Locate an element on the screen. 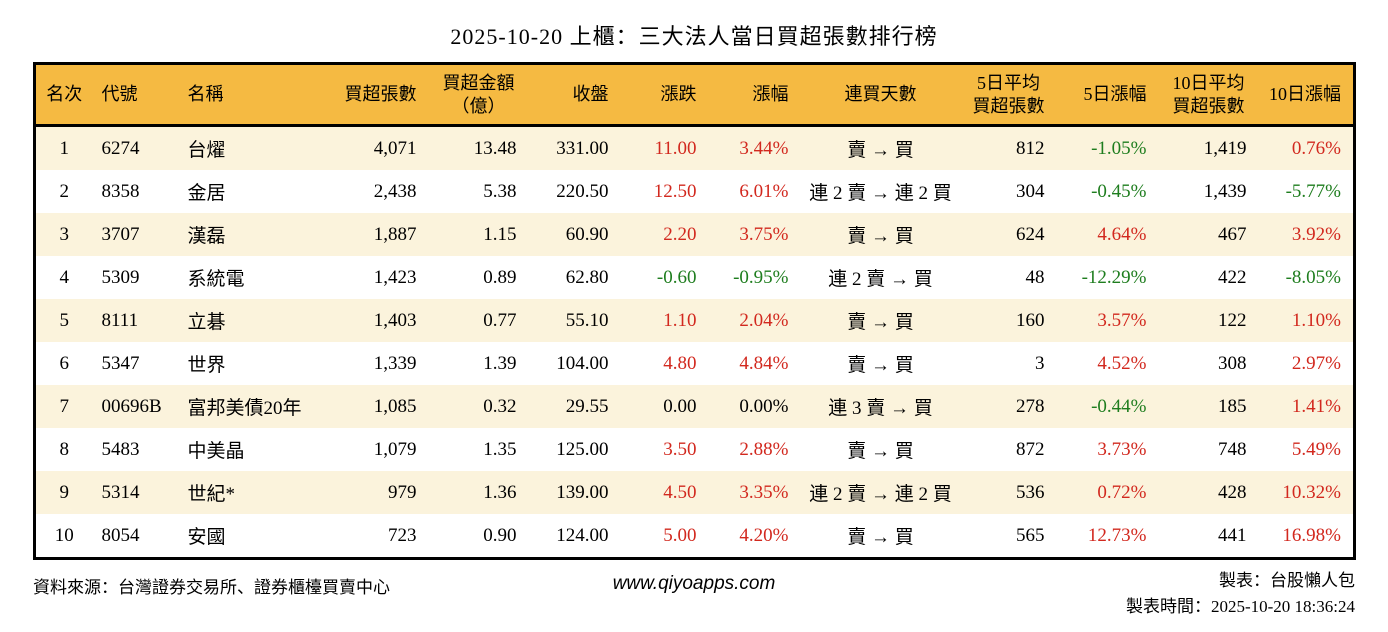 Image resolution: width=1388 pixels, height=632 pixels. cell-close: 124.00 is located at coordinates (582, 535).